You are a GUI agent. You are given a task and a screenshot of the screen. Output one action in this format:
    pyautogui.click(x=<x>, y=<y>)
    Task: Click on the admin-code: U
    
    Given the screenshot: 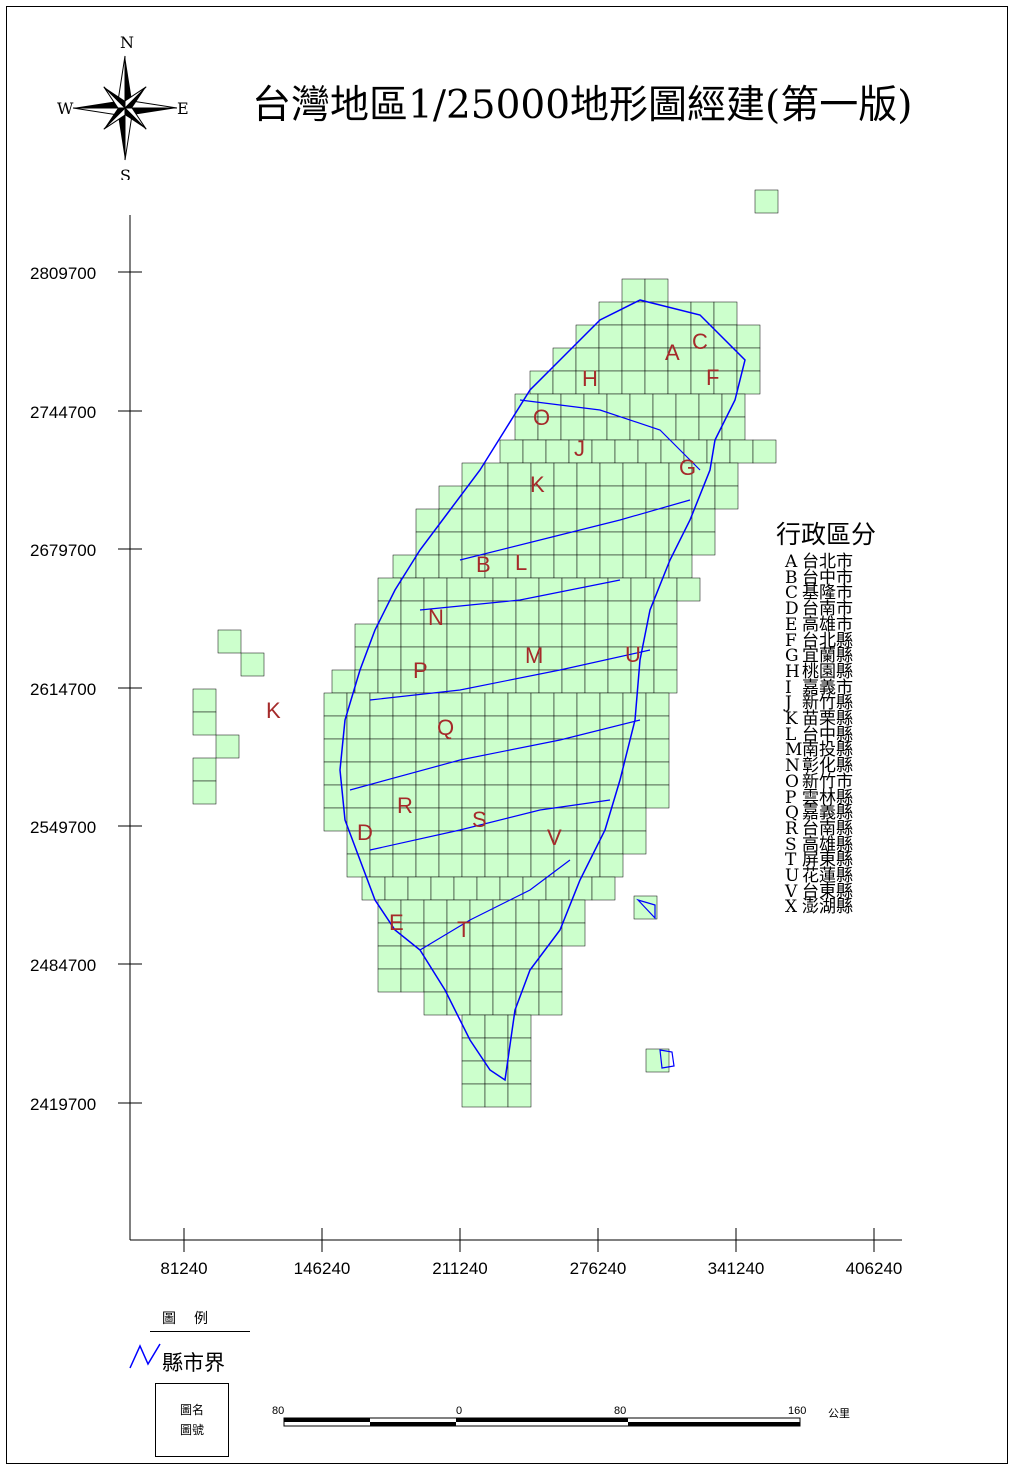 What is the action you would take?
    pyautogui.click(x=792, y=876)
    